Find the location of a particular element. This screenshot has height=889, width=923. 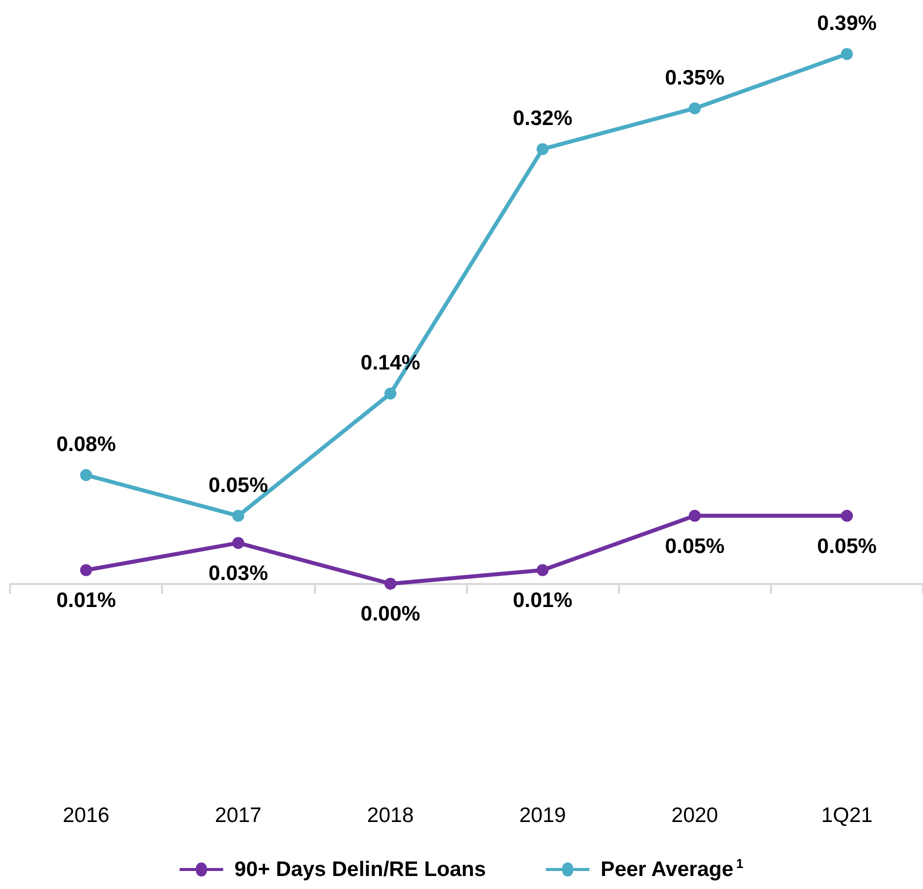

data-label: 0.32% is located at coordinates (542, 118).